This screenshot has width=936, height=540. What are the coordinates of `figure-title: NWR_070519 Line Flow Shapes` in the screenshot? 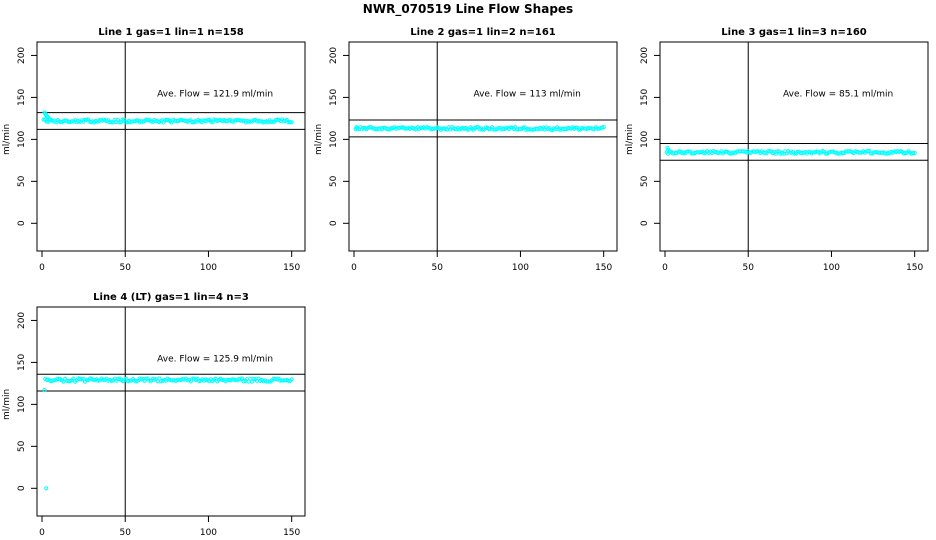 It's located at (468, 9).